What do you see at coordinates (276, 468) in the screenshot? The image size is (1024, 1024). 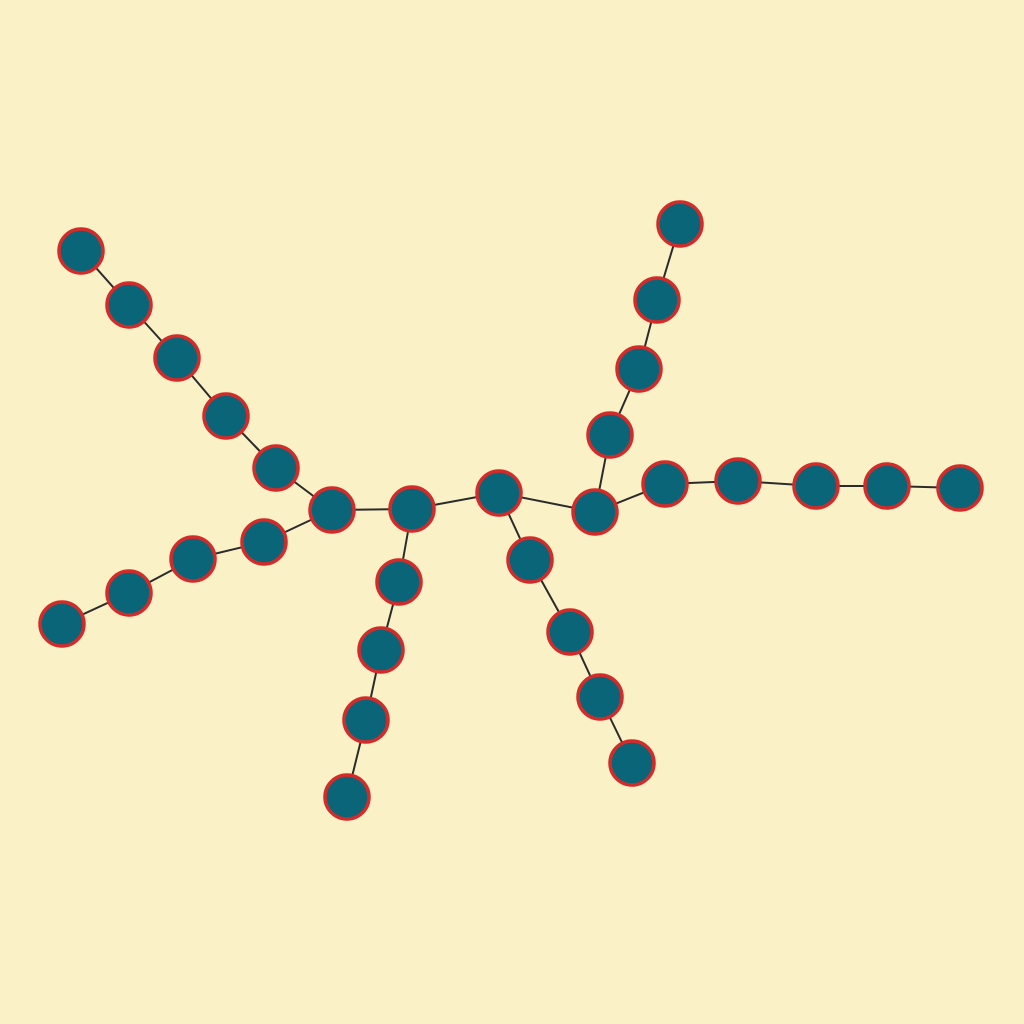 I see `node-n4` at bounding box center [276, 468].